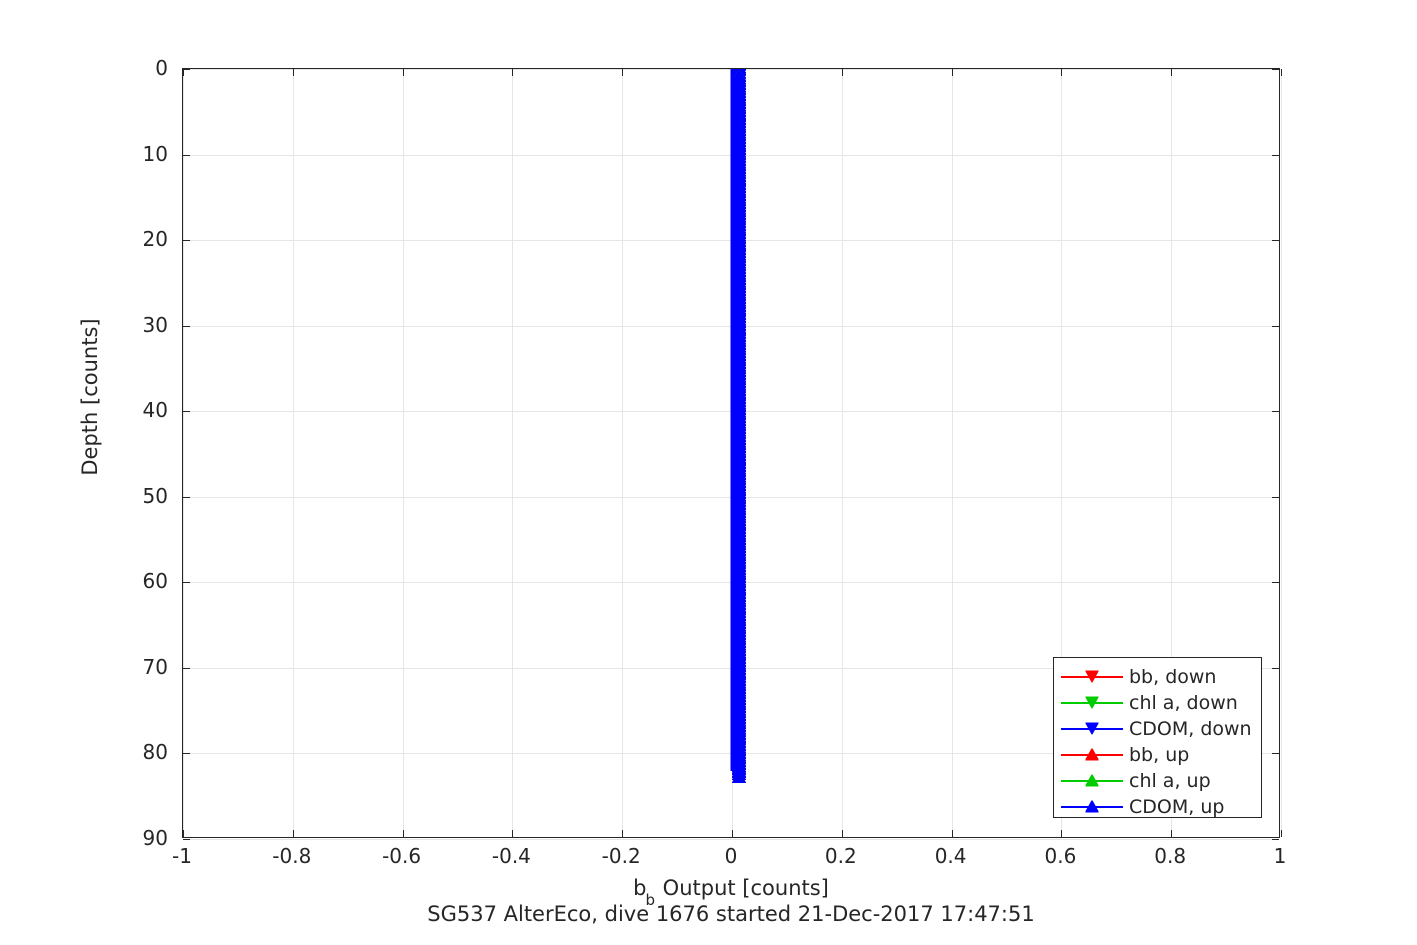  What do you see at coordinates (1280, 856) in the screenshot?
I see `x-tick-label: 1` at bounding box center [1280, 856].